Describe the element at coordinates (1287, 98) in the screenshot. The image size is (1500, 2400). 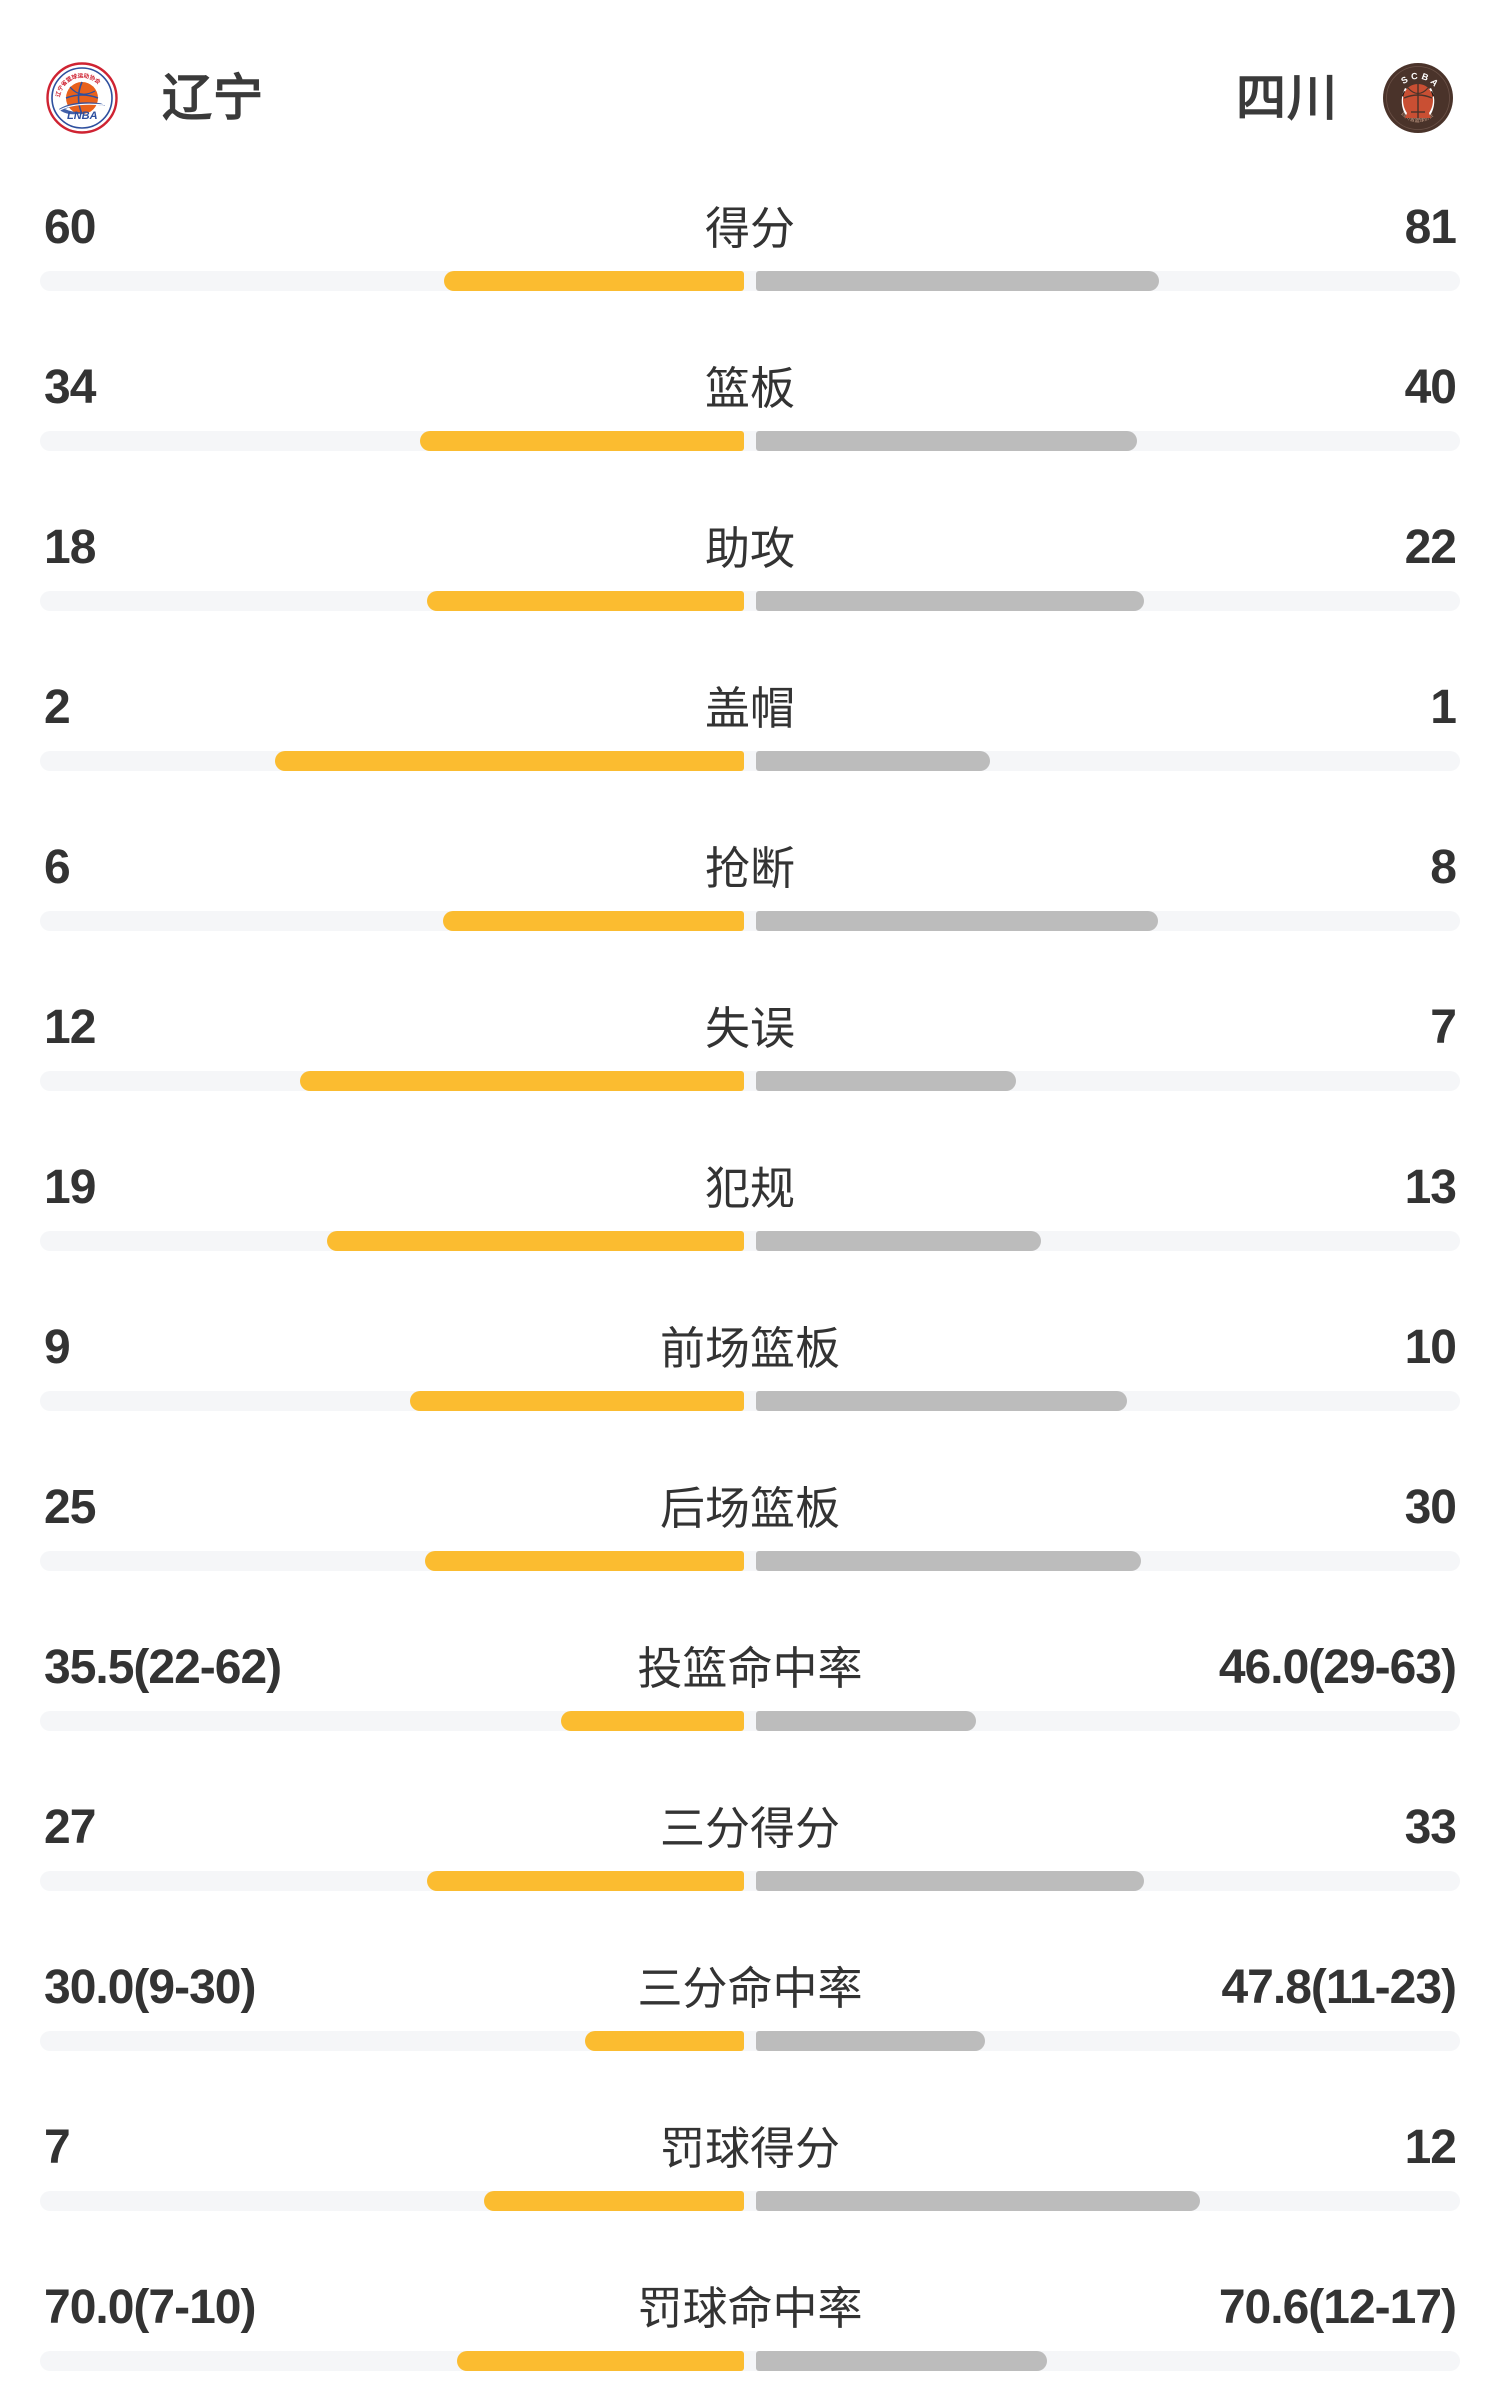
I see `away-team-name: 四川` at that location.